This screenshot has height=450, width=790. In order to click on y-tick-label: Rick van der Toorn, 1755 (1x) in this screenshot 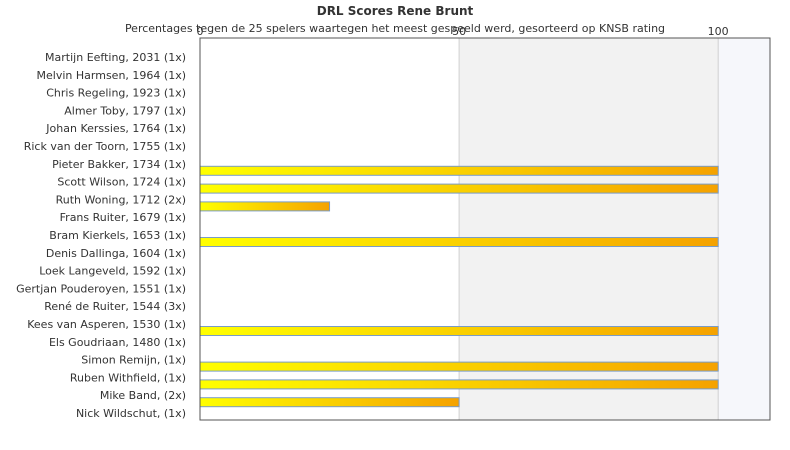, I will do `click(105, 146)`.